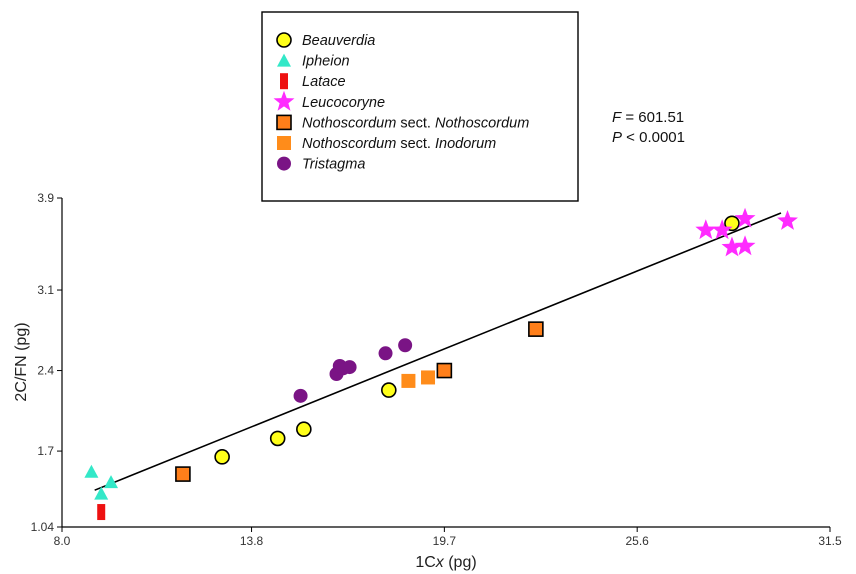  I want to click on legend-marker-beauverdia, so click(284, 40).